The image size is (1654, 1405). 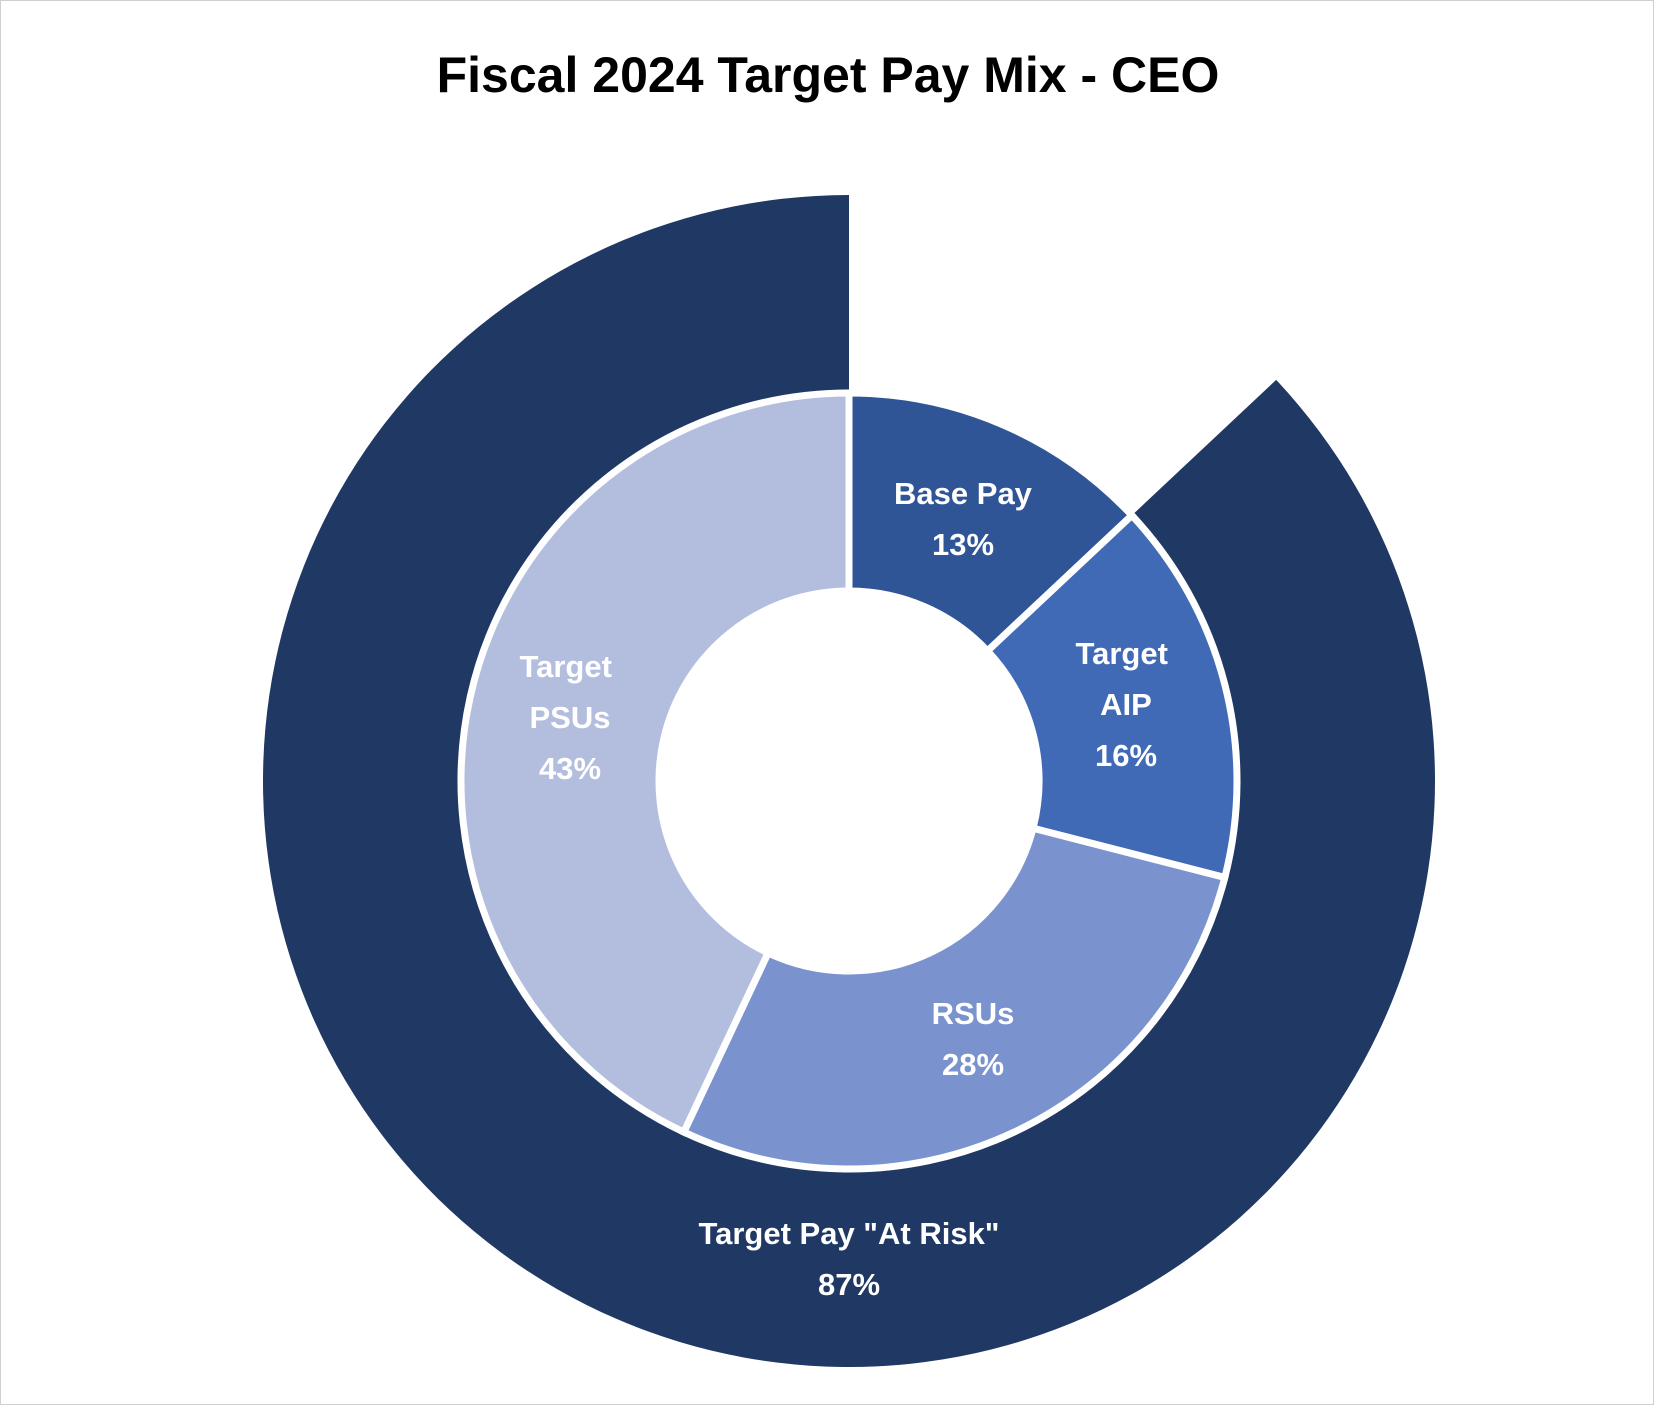 I want to click on slice-value-label: 43%, so click(x=570, y=768).